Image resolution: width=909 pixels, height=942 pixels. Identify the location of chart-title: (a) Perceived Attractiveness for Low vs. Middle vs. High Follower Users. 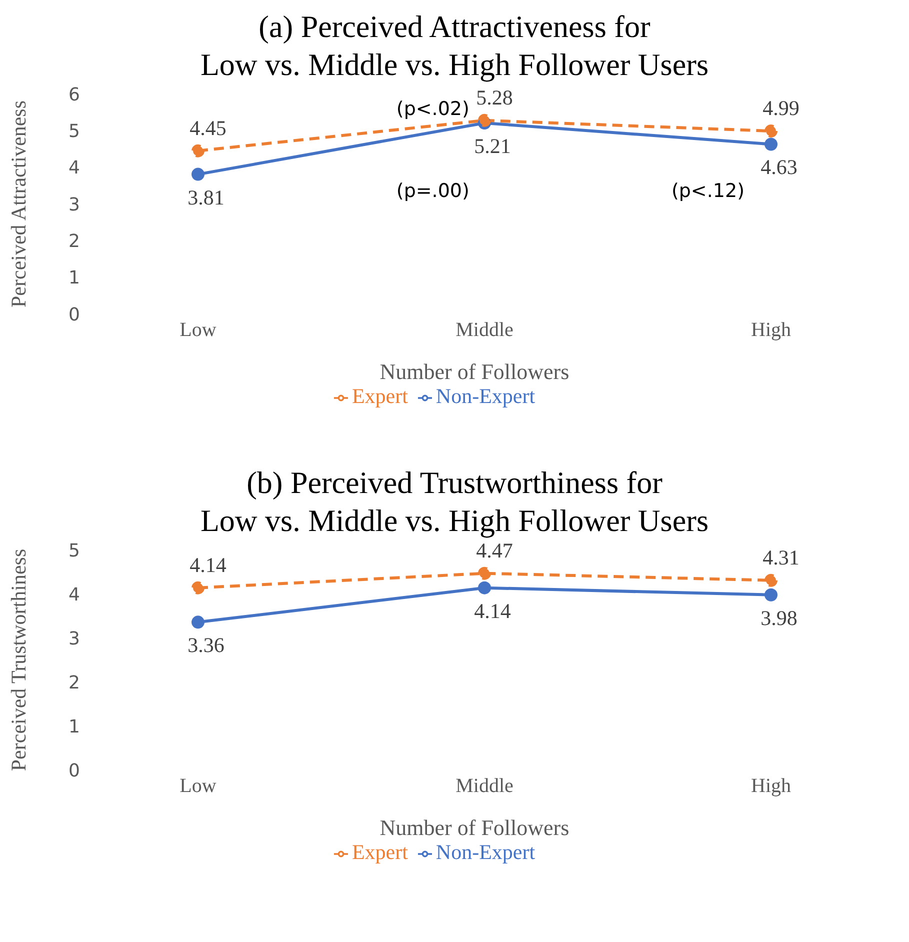
(454, 46).